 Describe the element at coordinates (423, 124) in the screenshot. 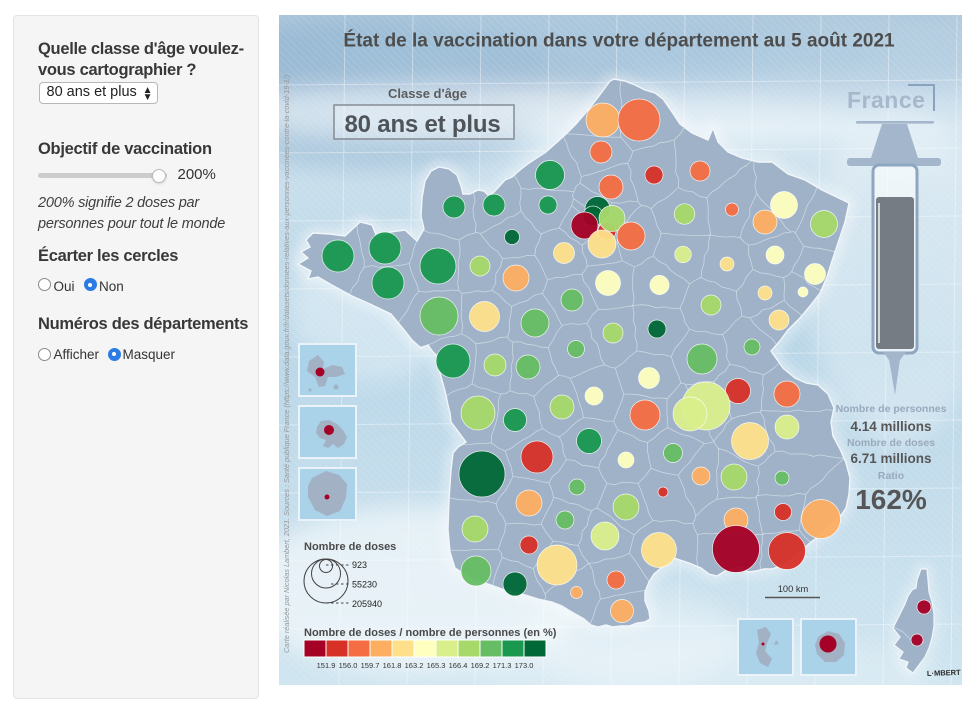

I see `svg-text: 80 ans et plus` at that location.